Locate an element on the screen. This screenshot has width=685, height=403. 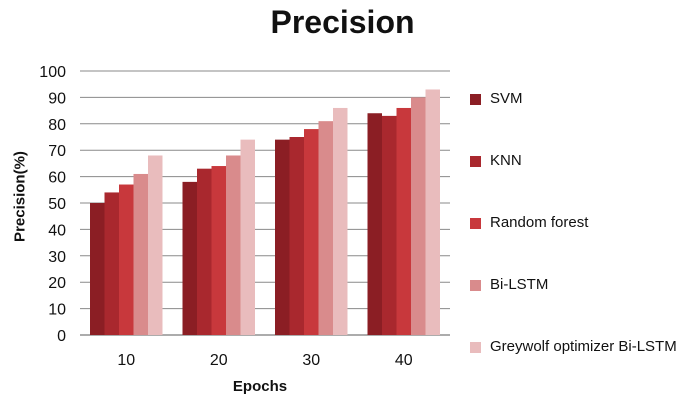
x-tick-label: 20 is located at coordinates (219, 360).